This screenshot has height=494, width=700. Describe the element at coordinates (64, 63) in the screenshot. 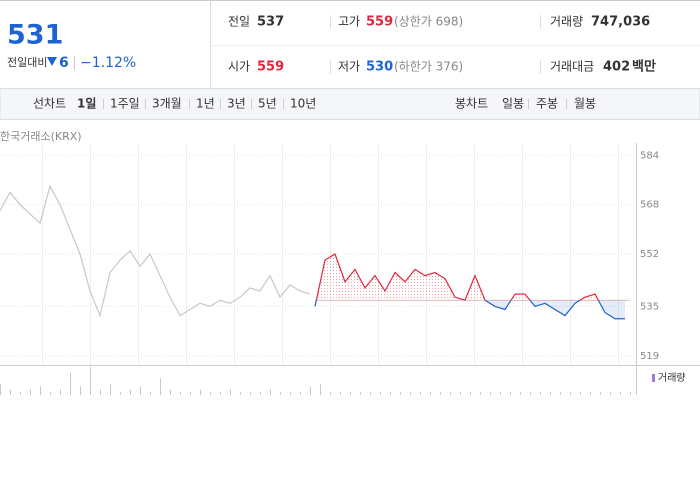

I see `change: 6` at that location.